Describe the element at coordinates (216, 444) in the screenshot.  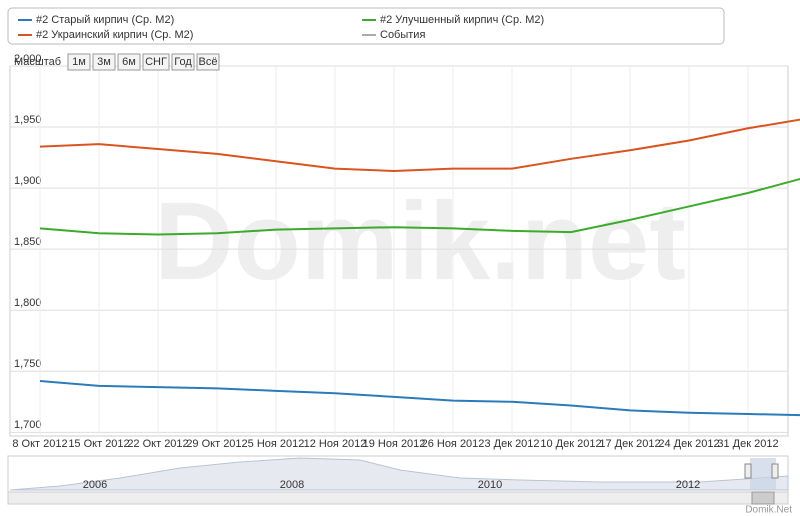
I see `x-tick-label: 29 Окт 2012` at that location.